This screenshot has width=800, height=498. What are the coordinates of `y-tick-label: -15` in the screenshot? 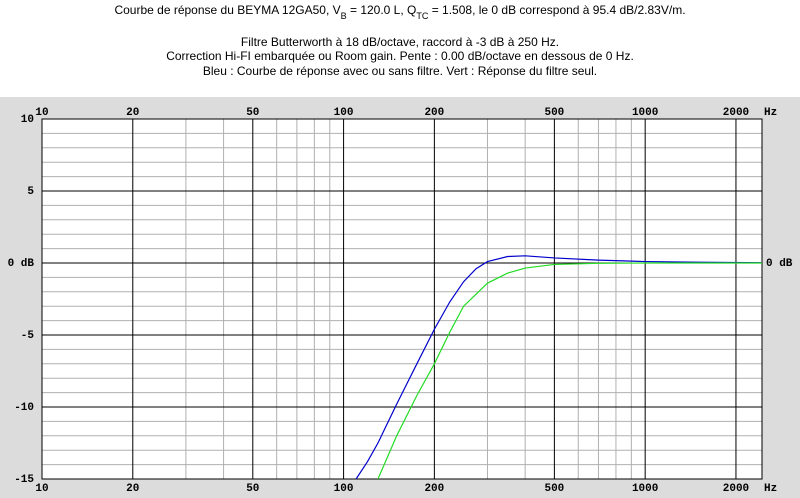 It's located at (24, 480).